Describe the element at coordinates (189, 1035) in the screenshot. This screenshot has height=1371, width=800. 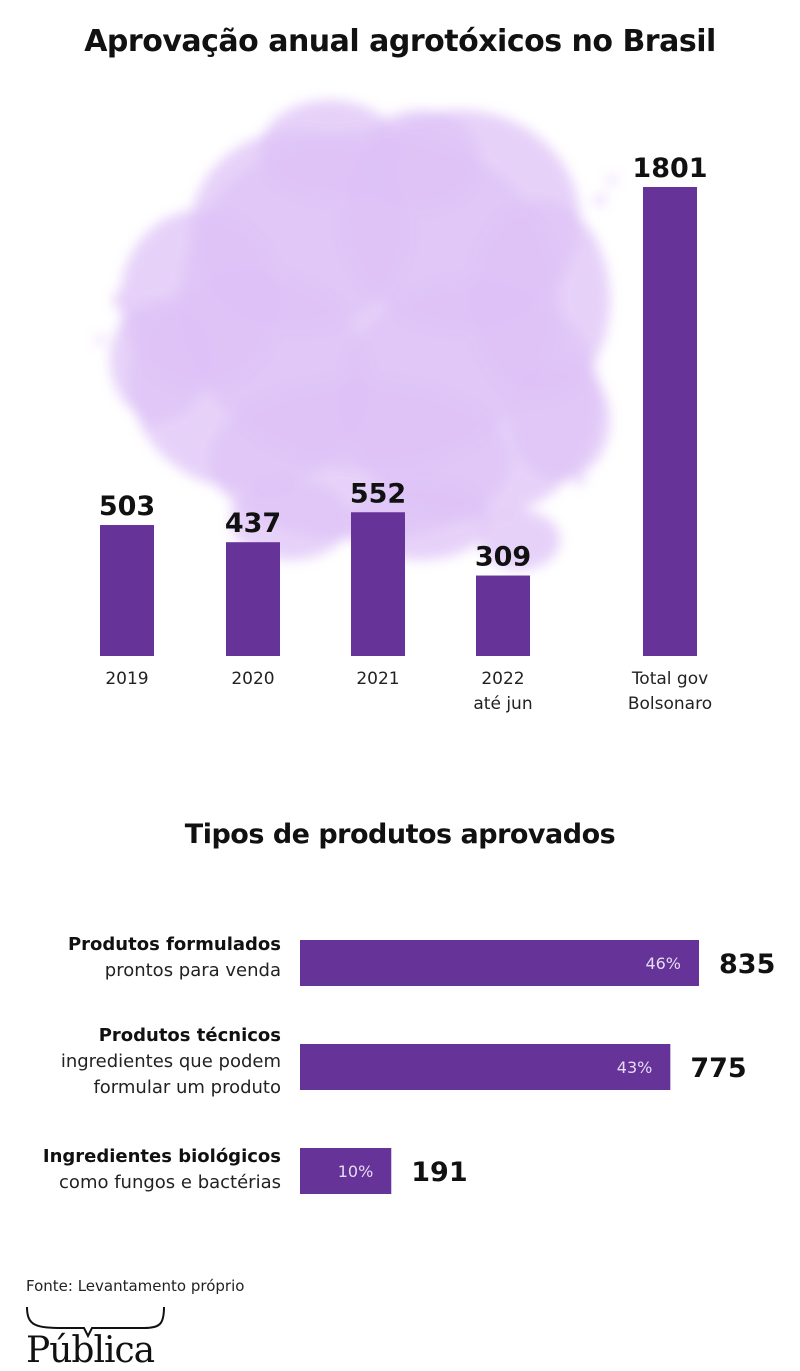
I see `product-type-name: Produtos técnicos` at that location.